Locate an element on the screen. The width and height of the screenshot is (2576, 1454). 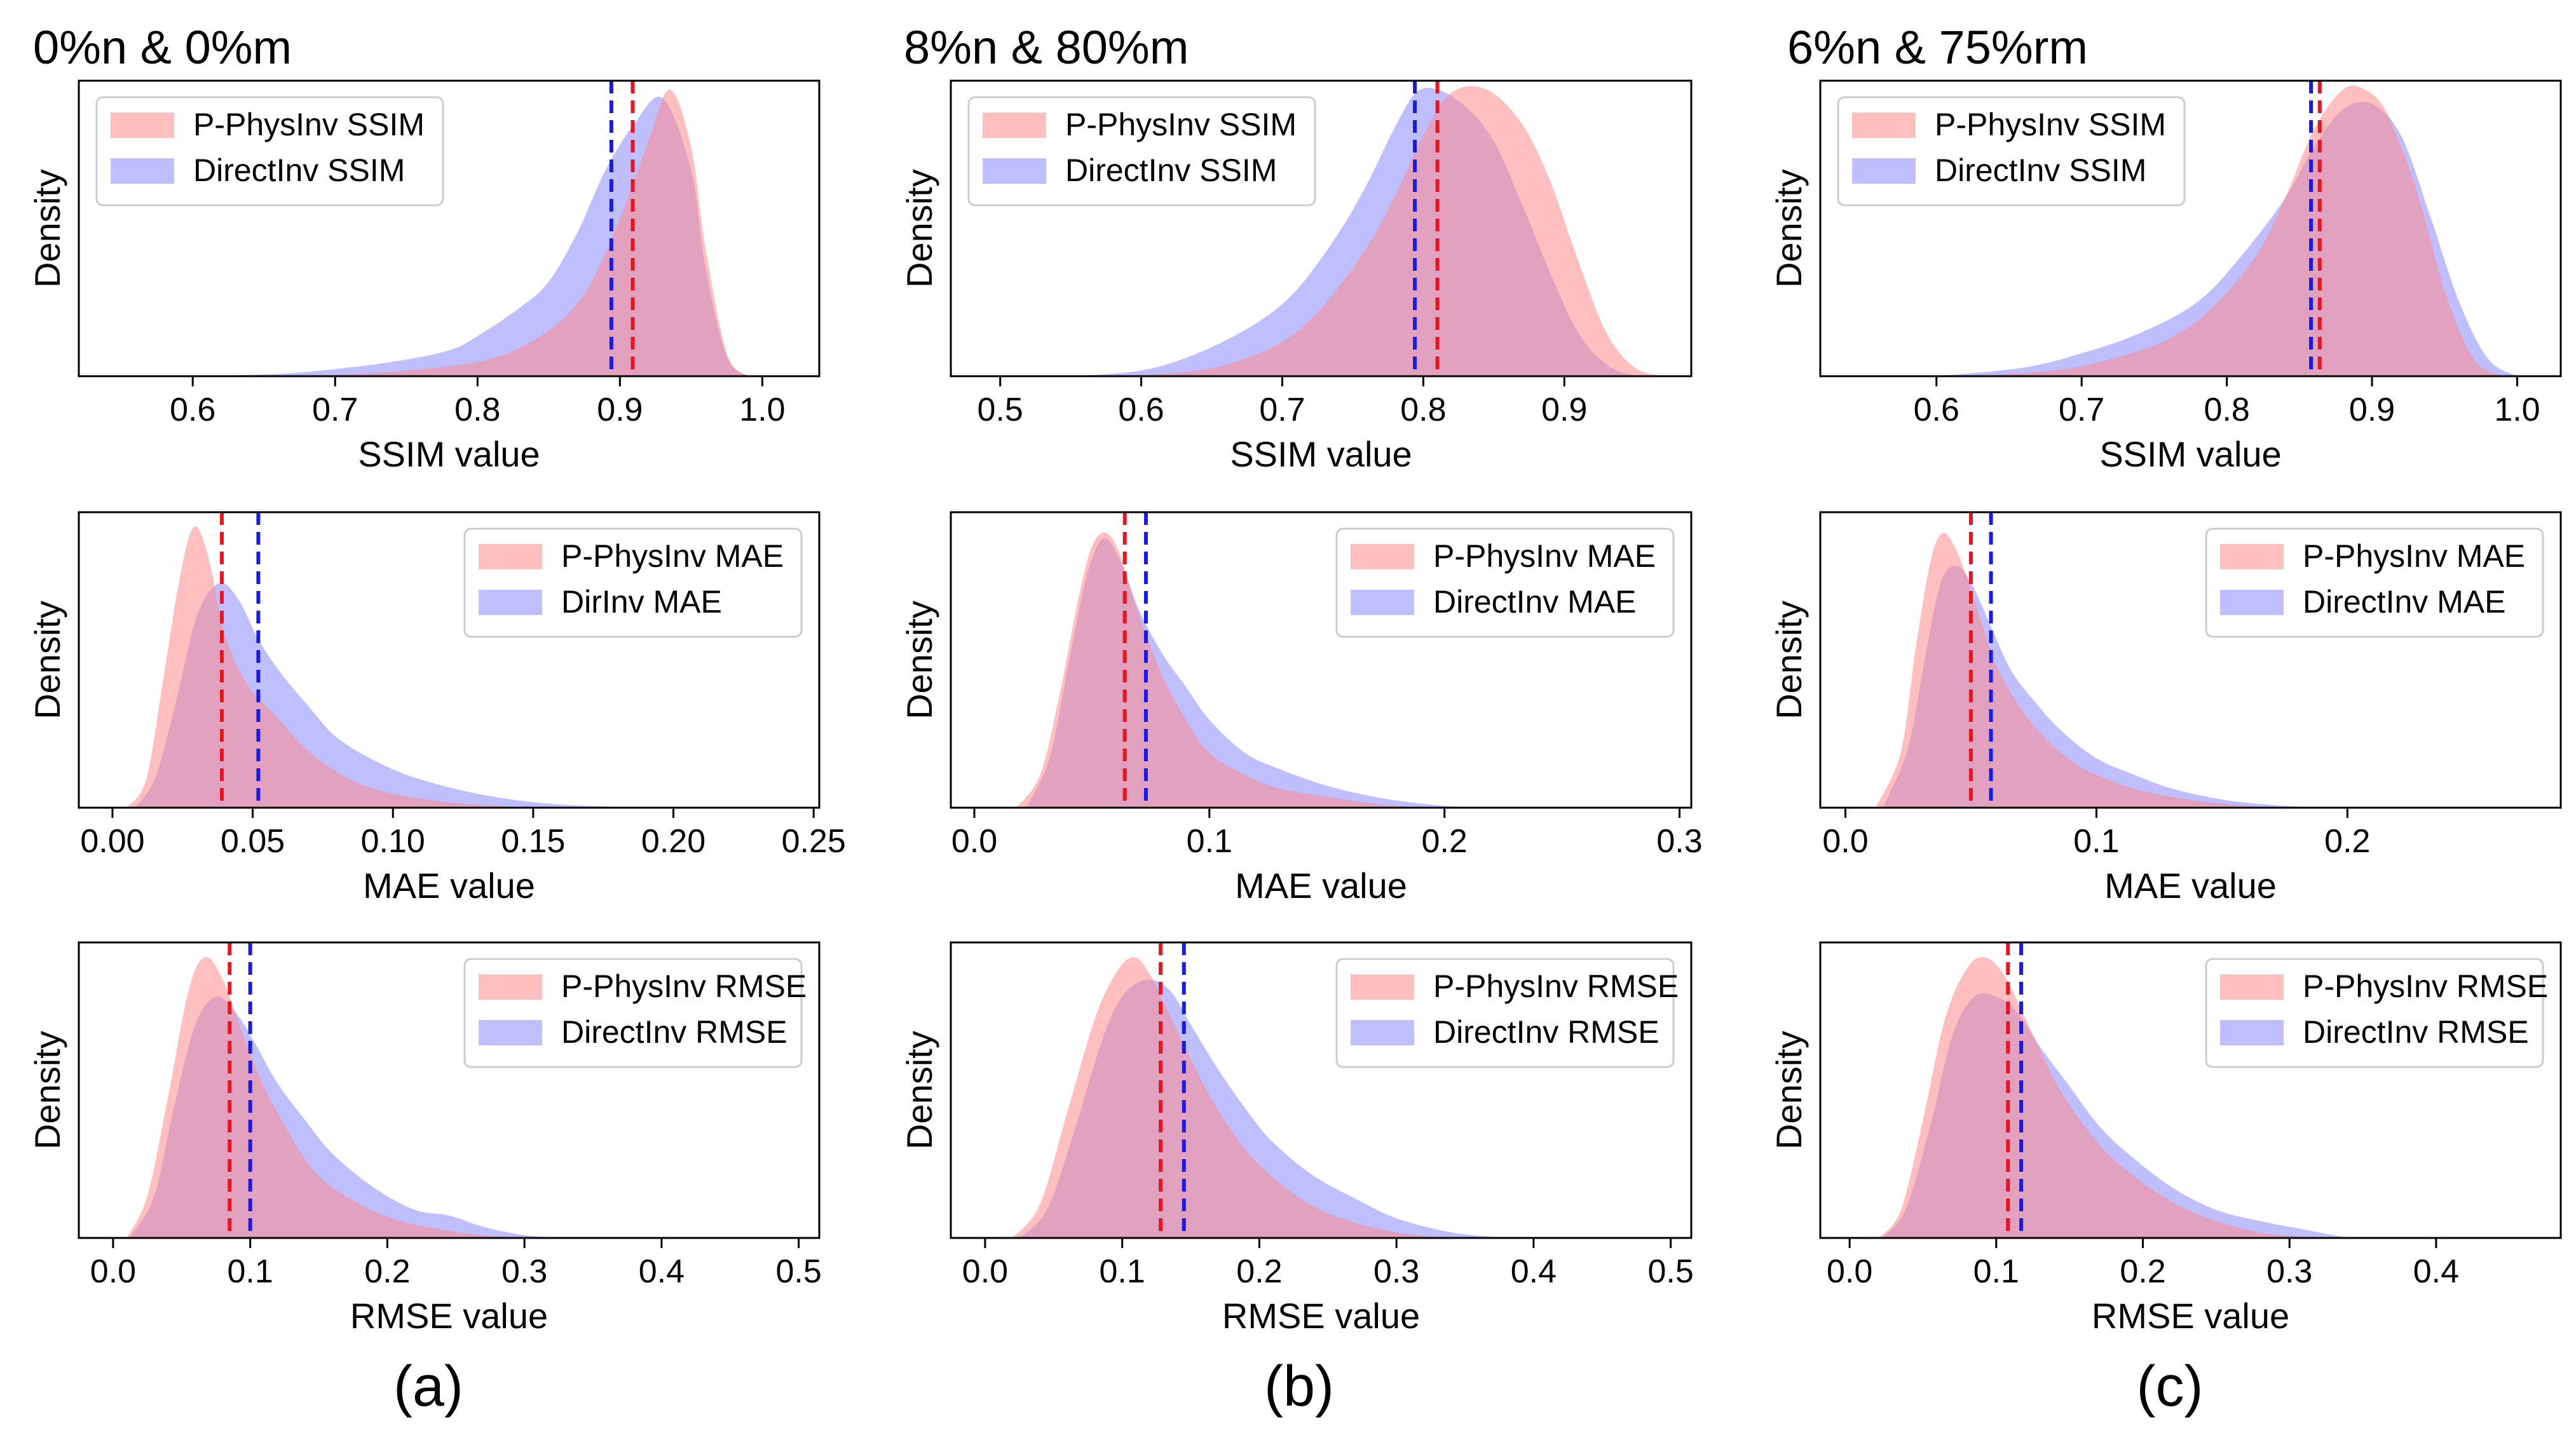
plot-area-b-ssim is located at coordinates (1366, 229).